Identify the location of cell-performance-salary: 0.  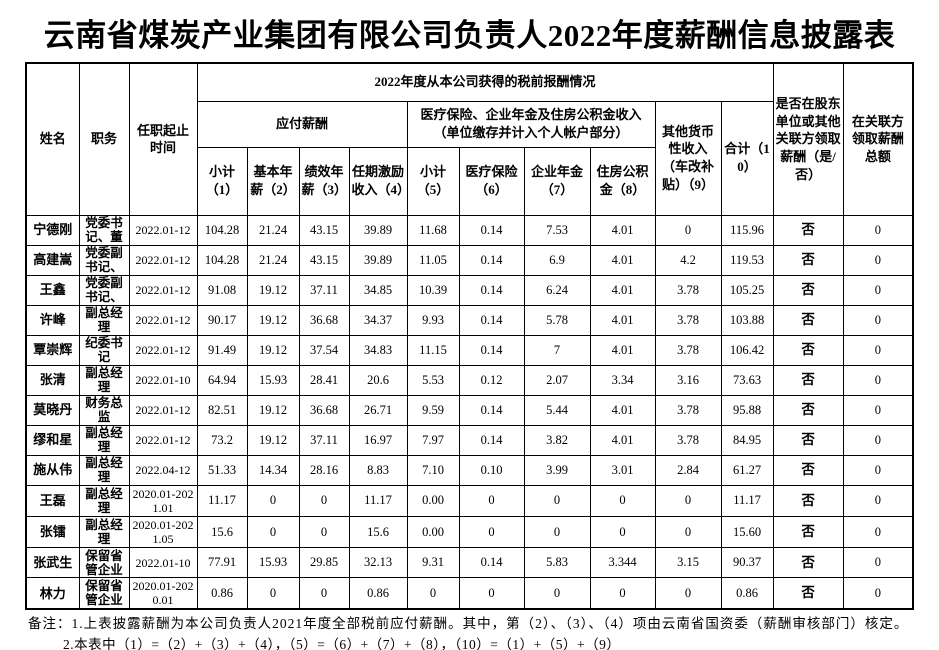
(324, 500).